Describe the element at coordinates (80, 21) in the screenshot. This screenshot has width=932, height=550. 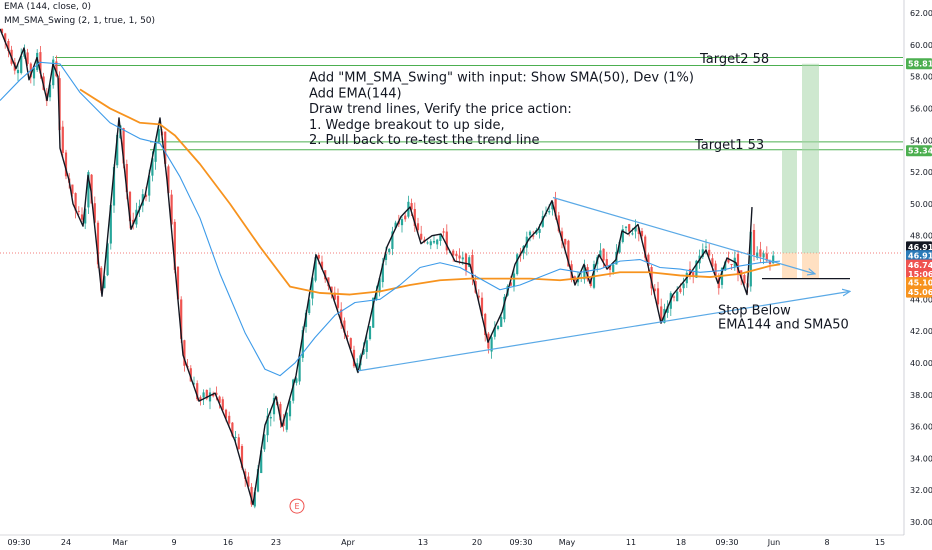
I see `swing-legend: MM_SMA_Swing (2, 1, true, 1, 50)` at that location.